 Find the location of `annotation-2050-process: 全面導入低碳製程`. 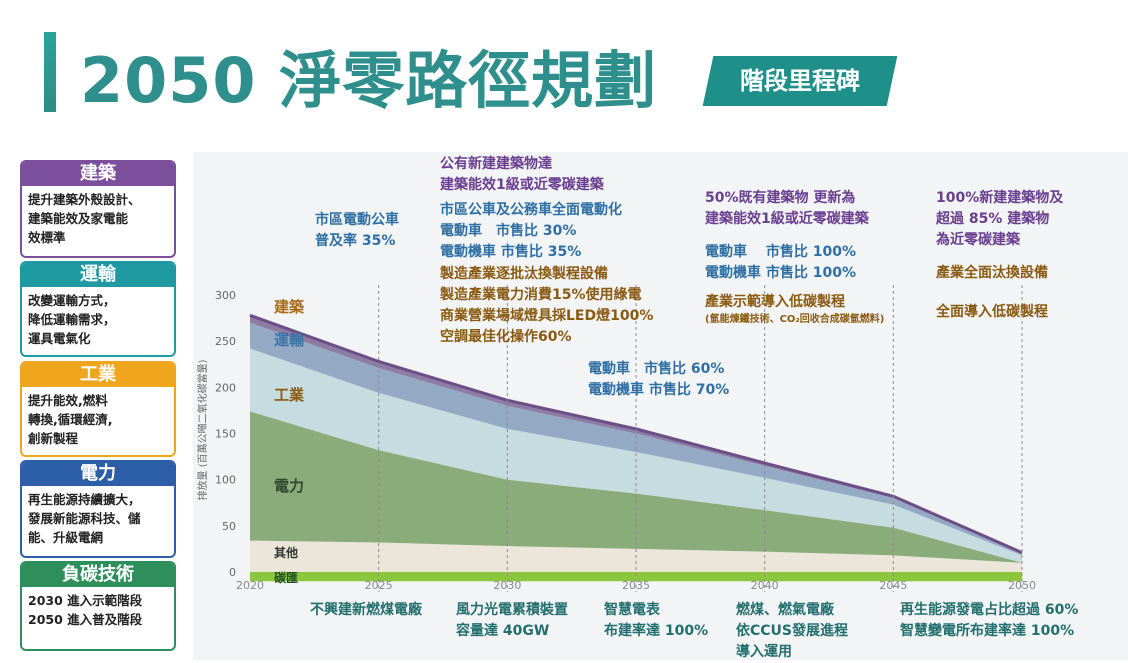

annotation-2050-process: 全面導入低碳製程 is located at coordinates (992, 312).